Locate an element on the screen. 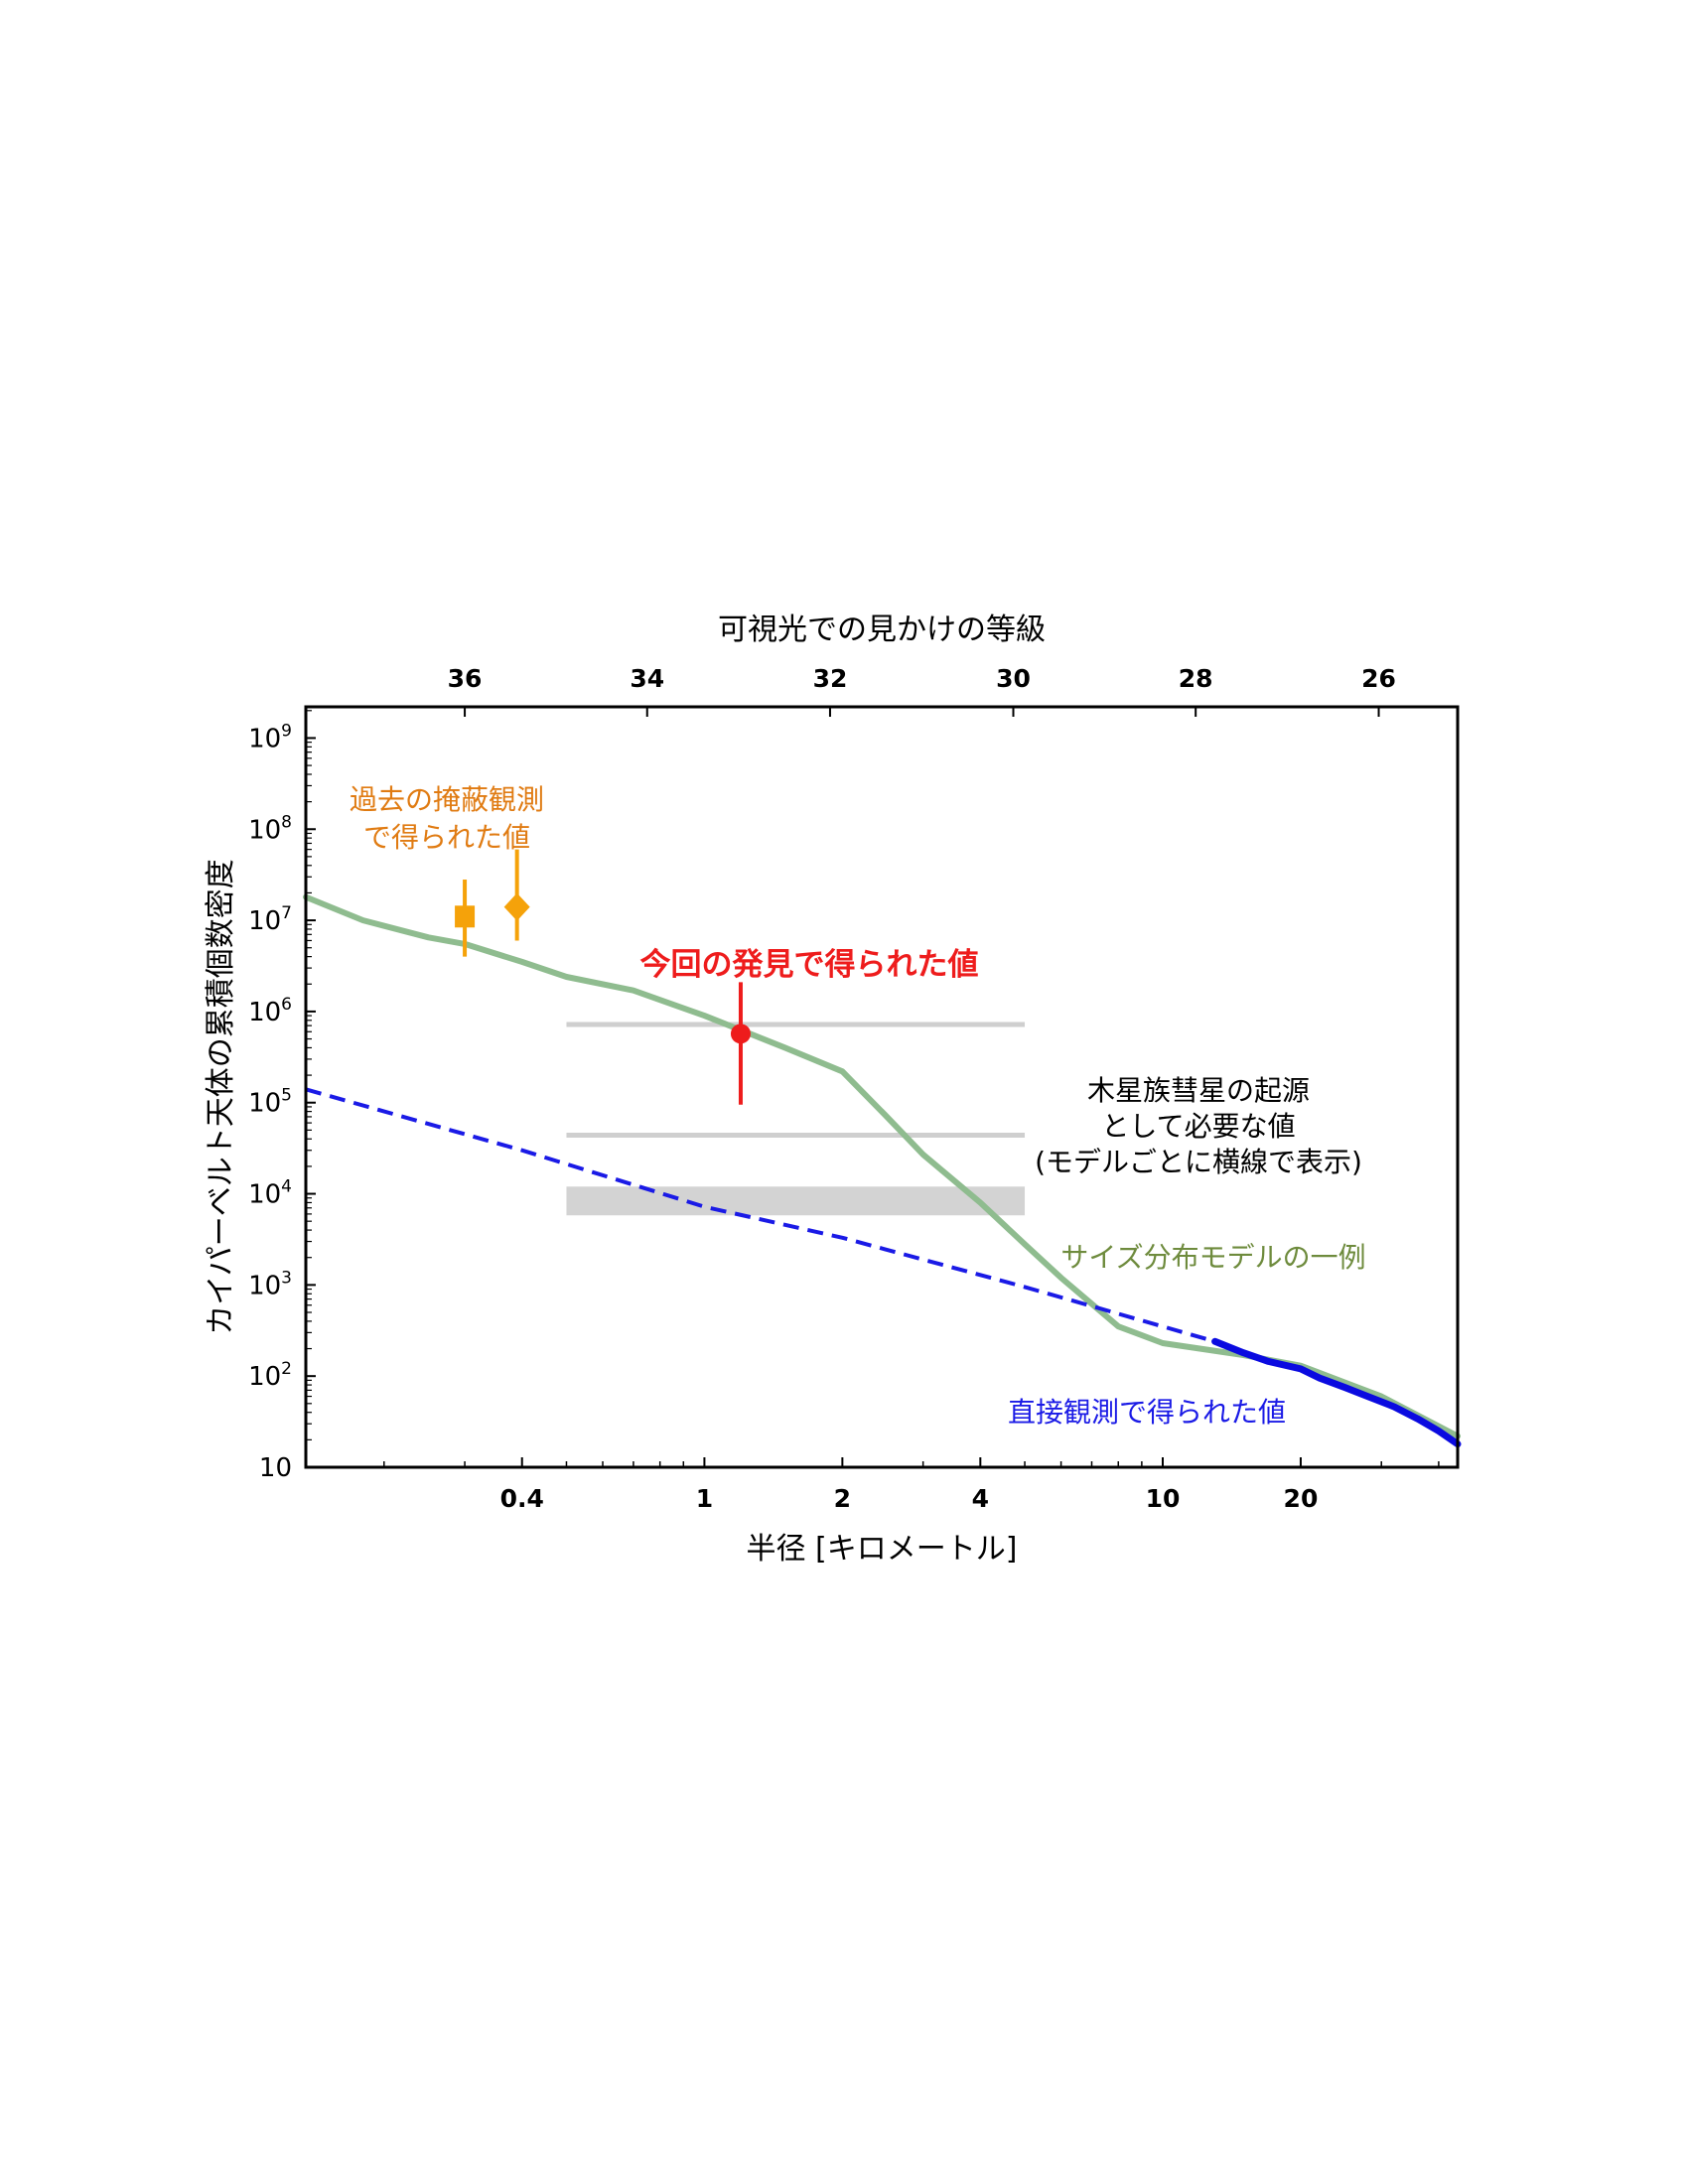 The width and height of the screenshot is (1688, 2184). x-tick-label: 1 is located at coordinates (704, 1498).